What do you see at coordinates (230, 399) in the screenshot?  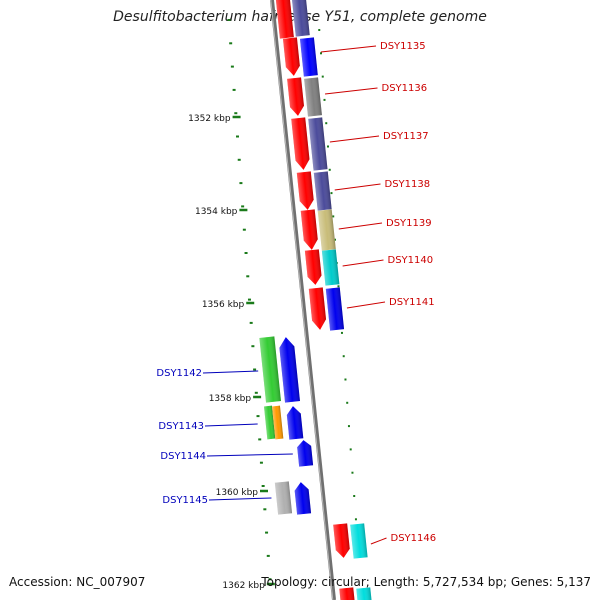 I see `ruler-label: 1358 kbp` at bounding box center [230, 399].